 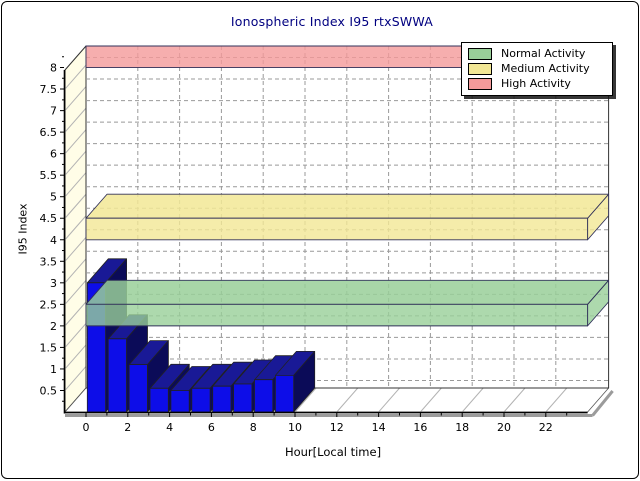 I want to click on y-tick-label: 8, so click(x=53, y=68).